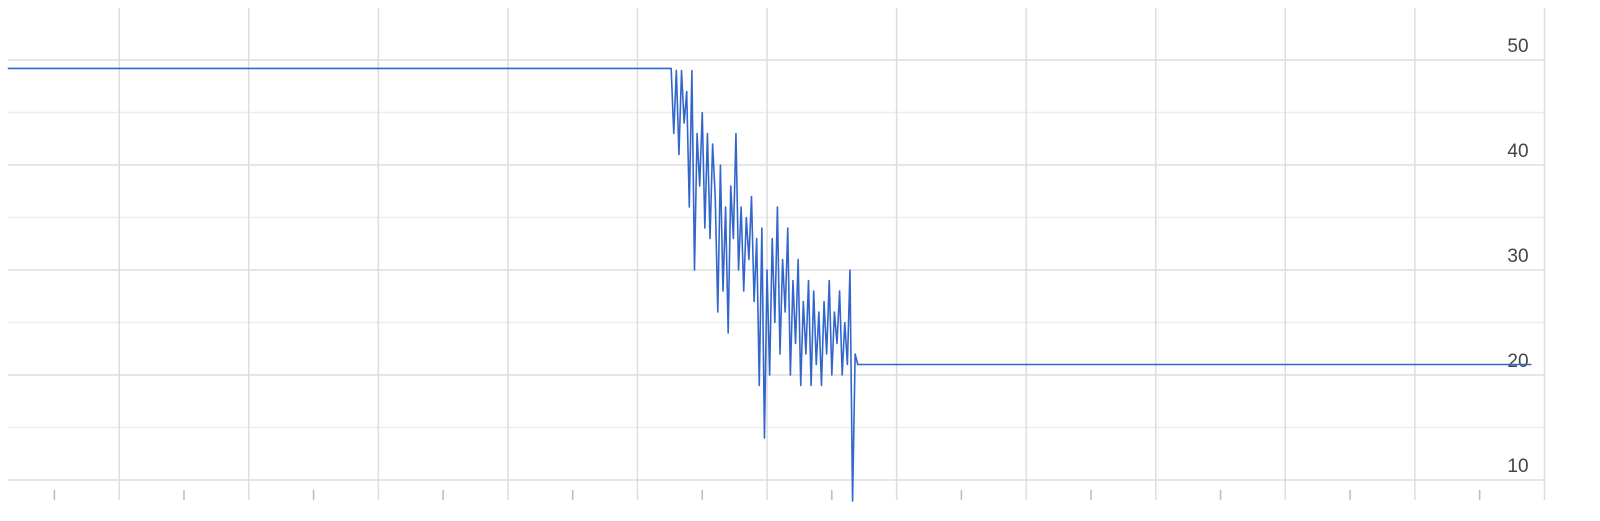 The height and width of the screenshot is (521, 1600). I want to click on y-tick-label: 30, so click(1517, 256).